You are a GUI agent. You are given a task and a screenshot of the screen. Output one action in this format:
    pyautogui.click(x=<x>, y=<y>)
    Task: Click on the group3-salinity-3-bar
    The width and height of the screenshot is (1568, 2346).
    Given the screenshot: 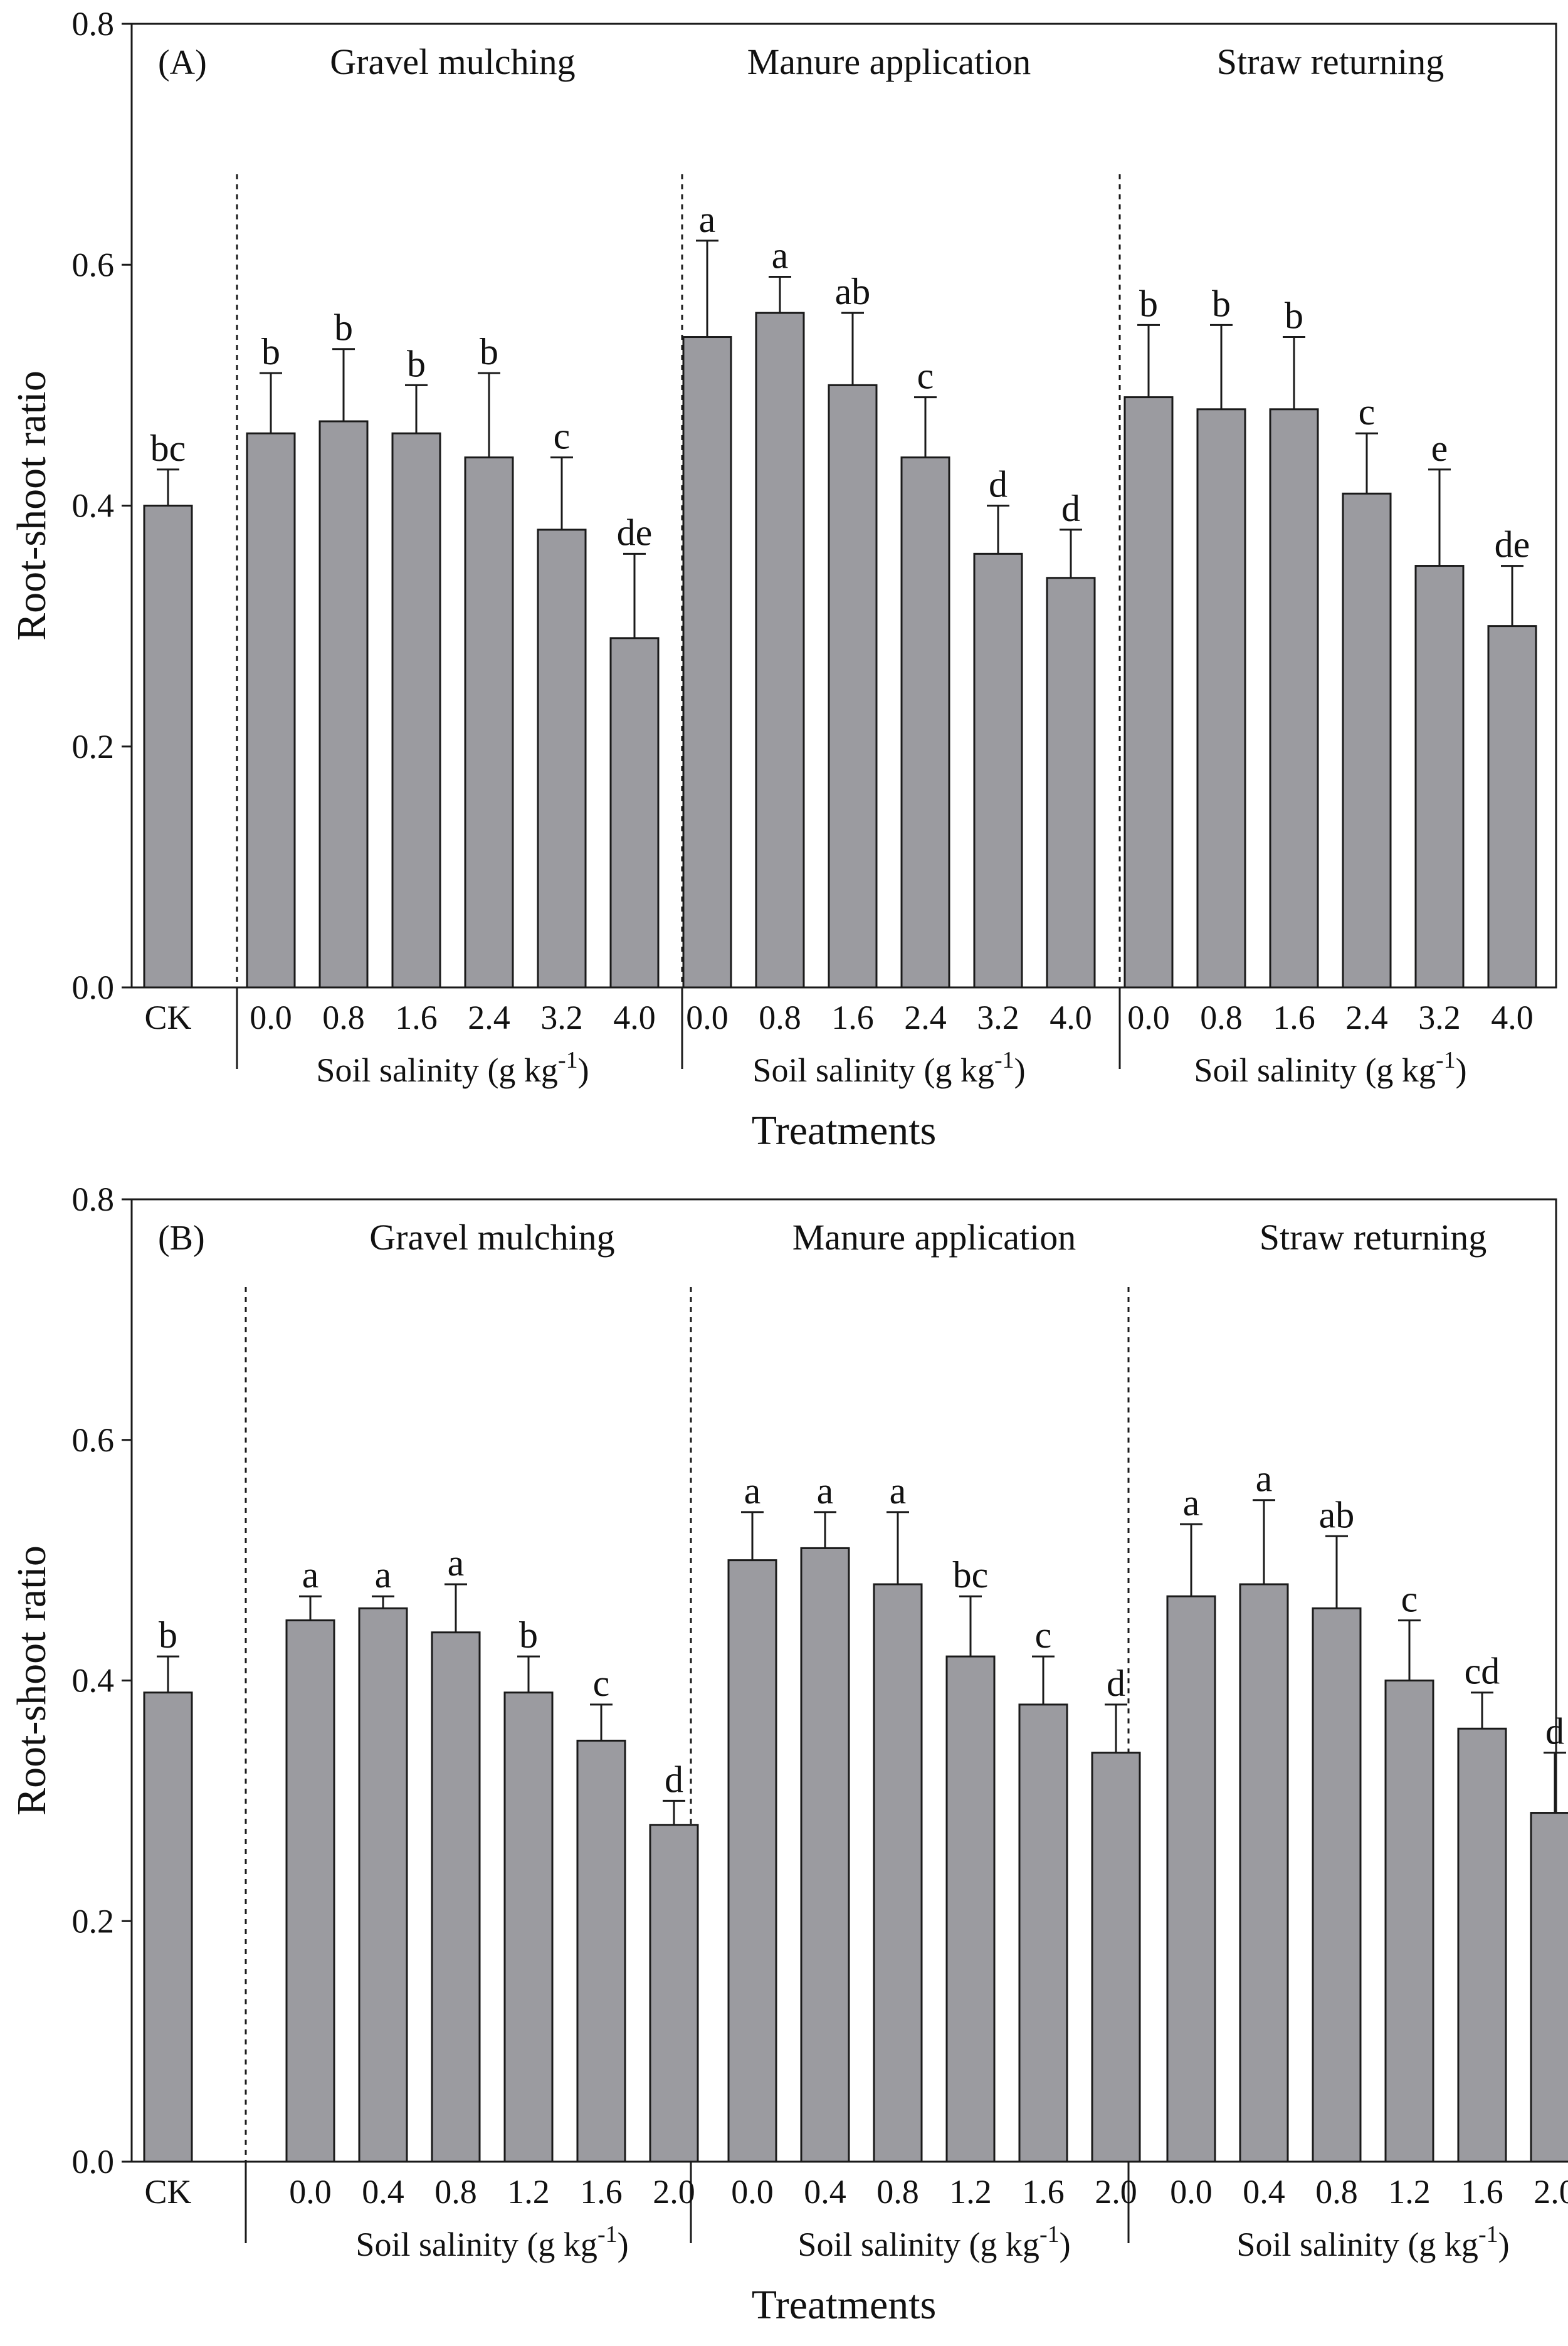 What is the action you would take?
    pyautogui.click(x=1367, y=740)
    